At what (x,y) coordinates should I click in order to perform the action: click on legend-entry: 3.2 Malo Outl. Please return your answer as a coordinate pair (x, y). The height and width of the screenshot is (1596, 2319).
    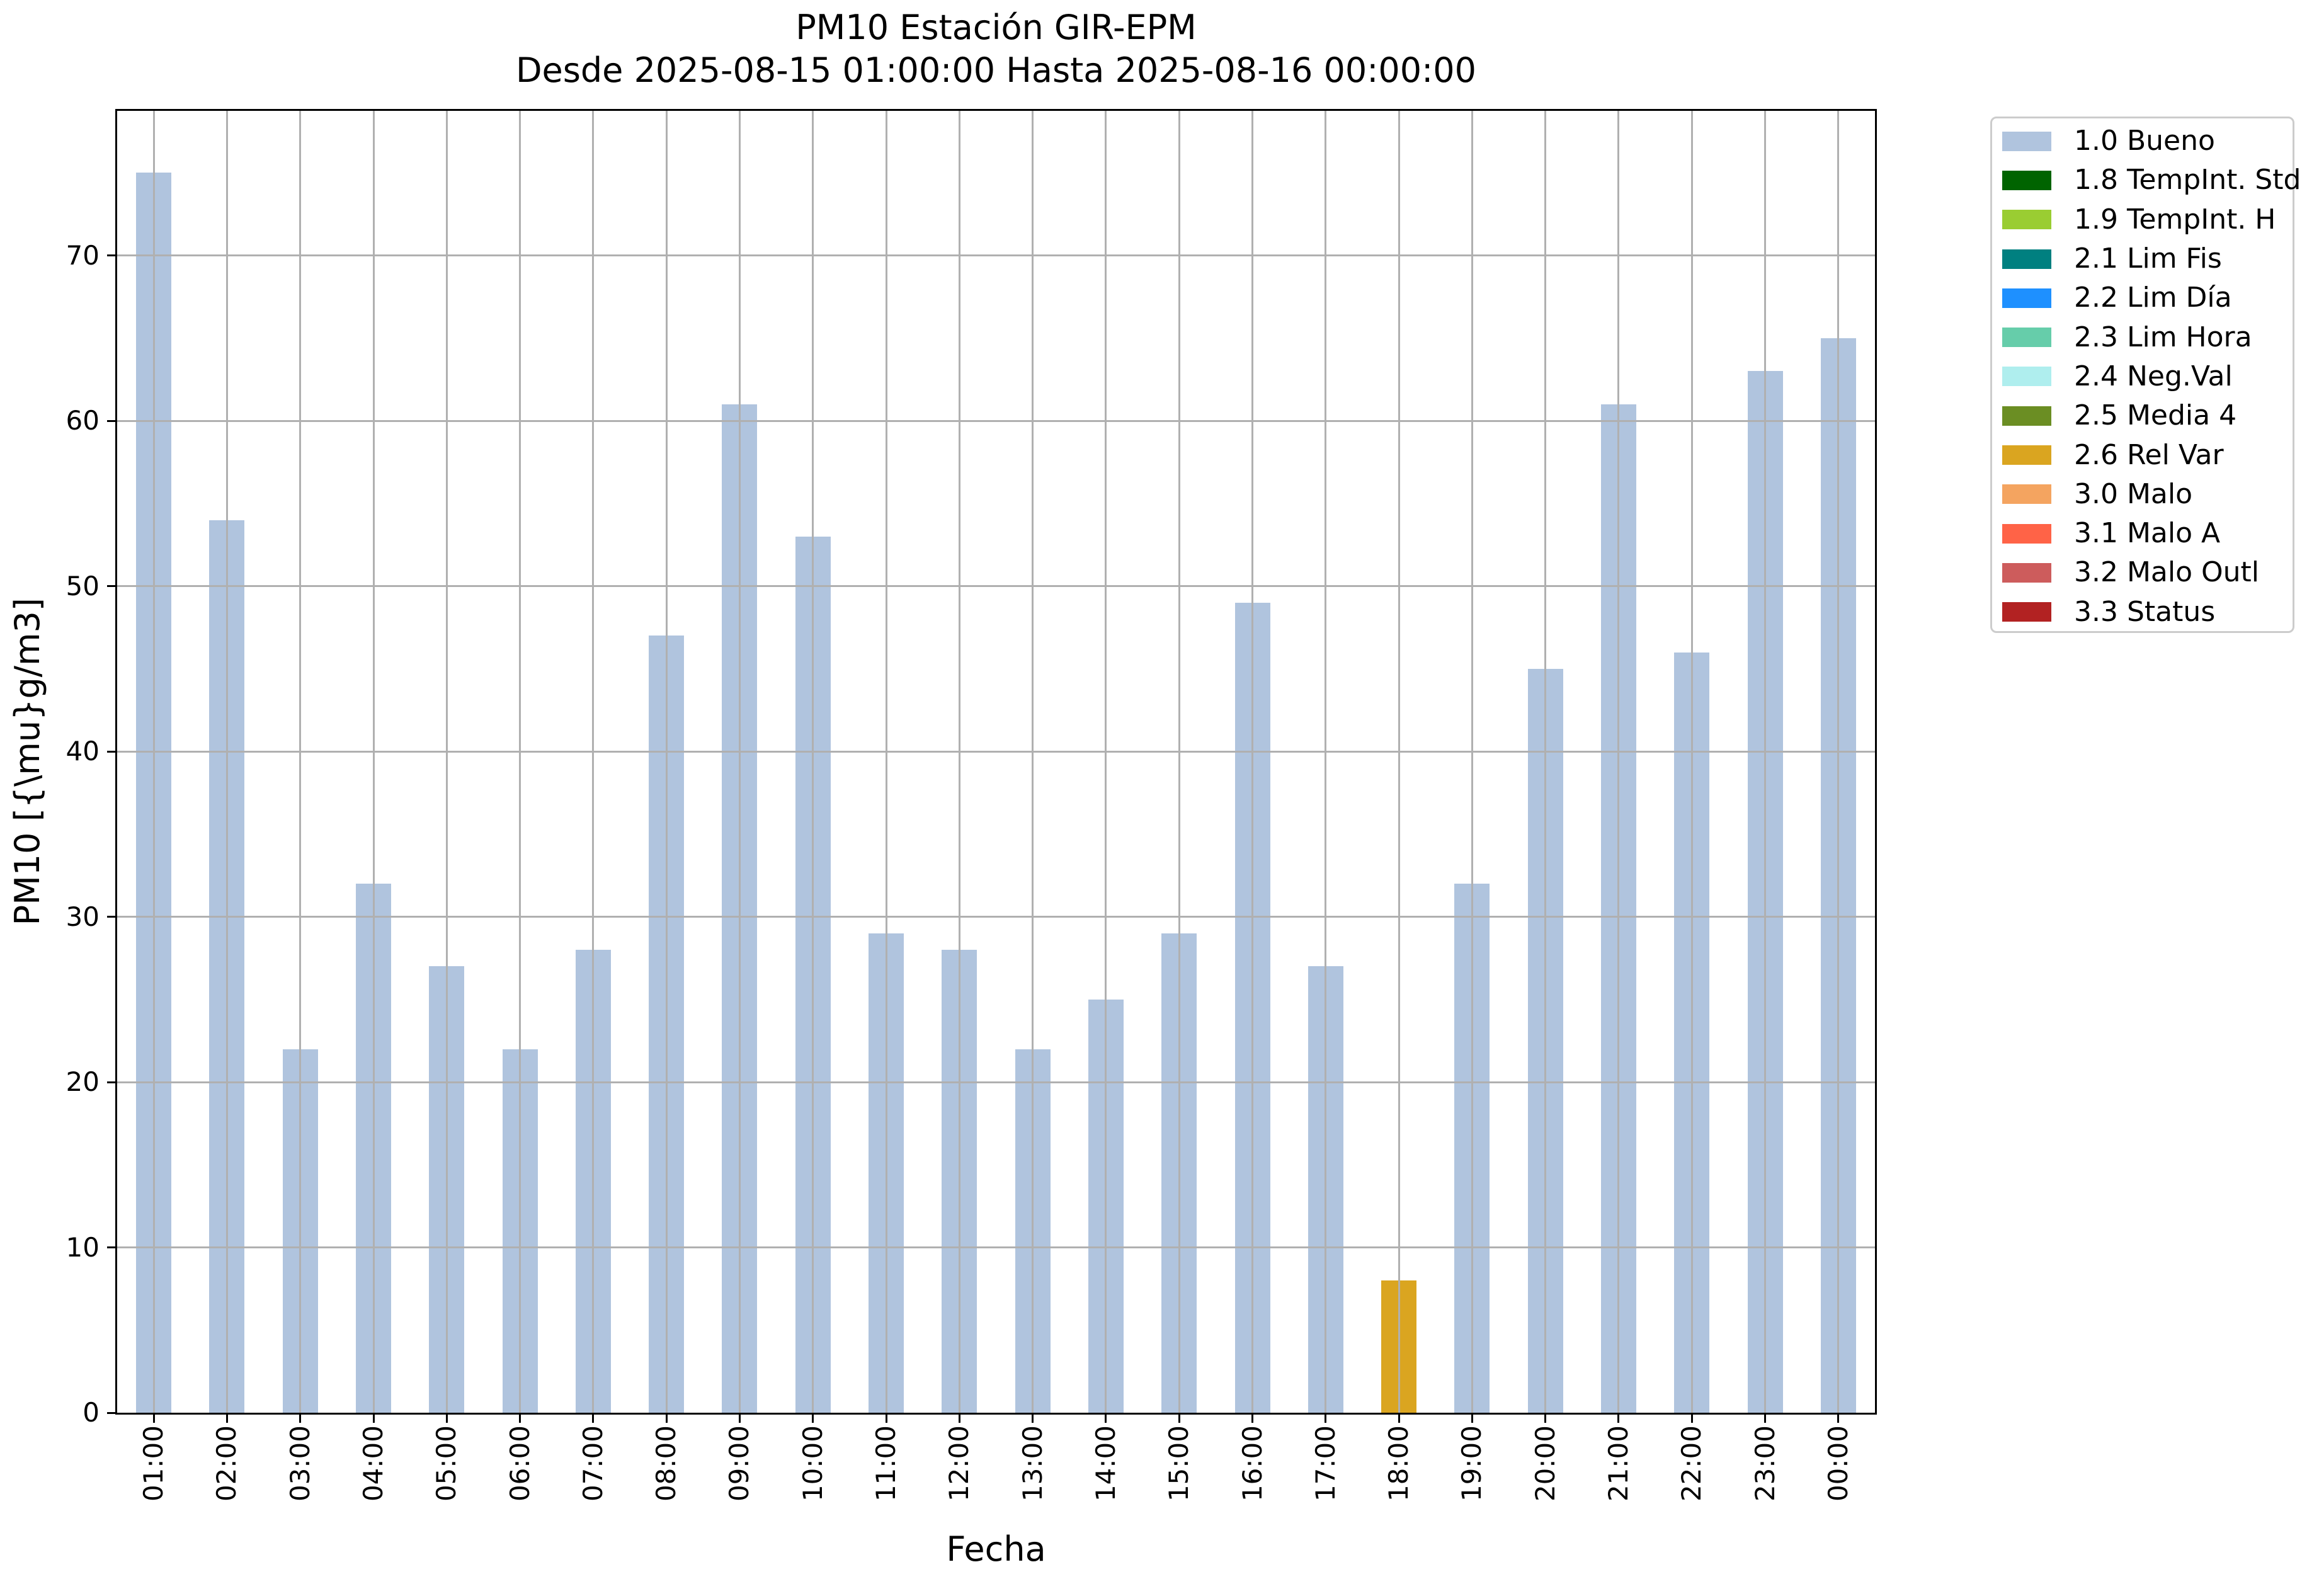
    Looking at the image, I should click on (2147, 572).